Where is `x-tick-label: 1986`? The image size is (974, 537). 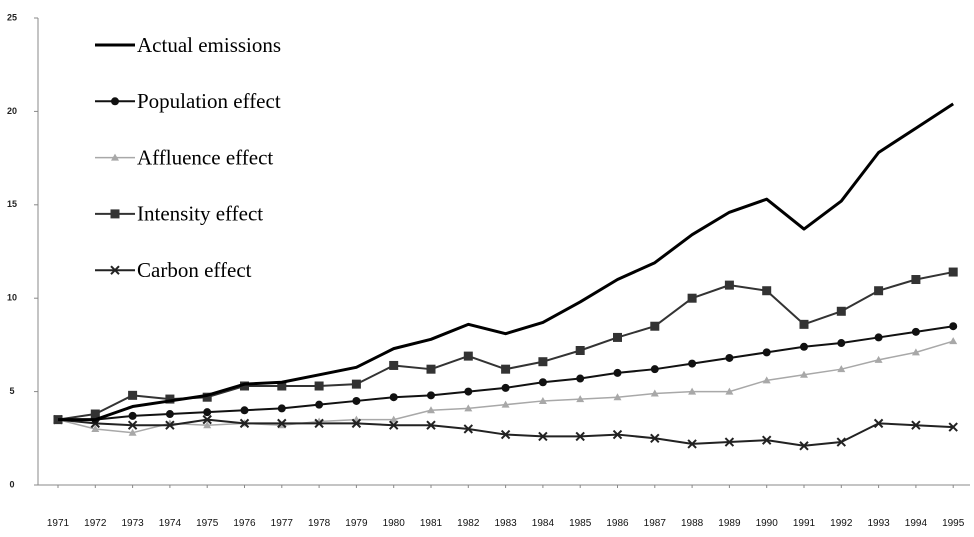 x-tick-label: 1986 is located at coordinates (617, 523).